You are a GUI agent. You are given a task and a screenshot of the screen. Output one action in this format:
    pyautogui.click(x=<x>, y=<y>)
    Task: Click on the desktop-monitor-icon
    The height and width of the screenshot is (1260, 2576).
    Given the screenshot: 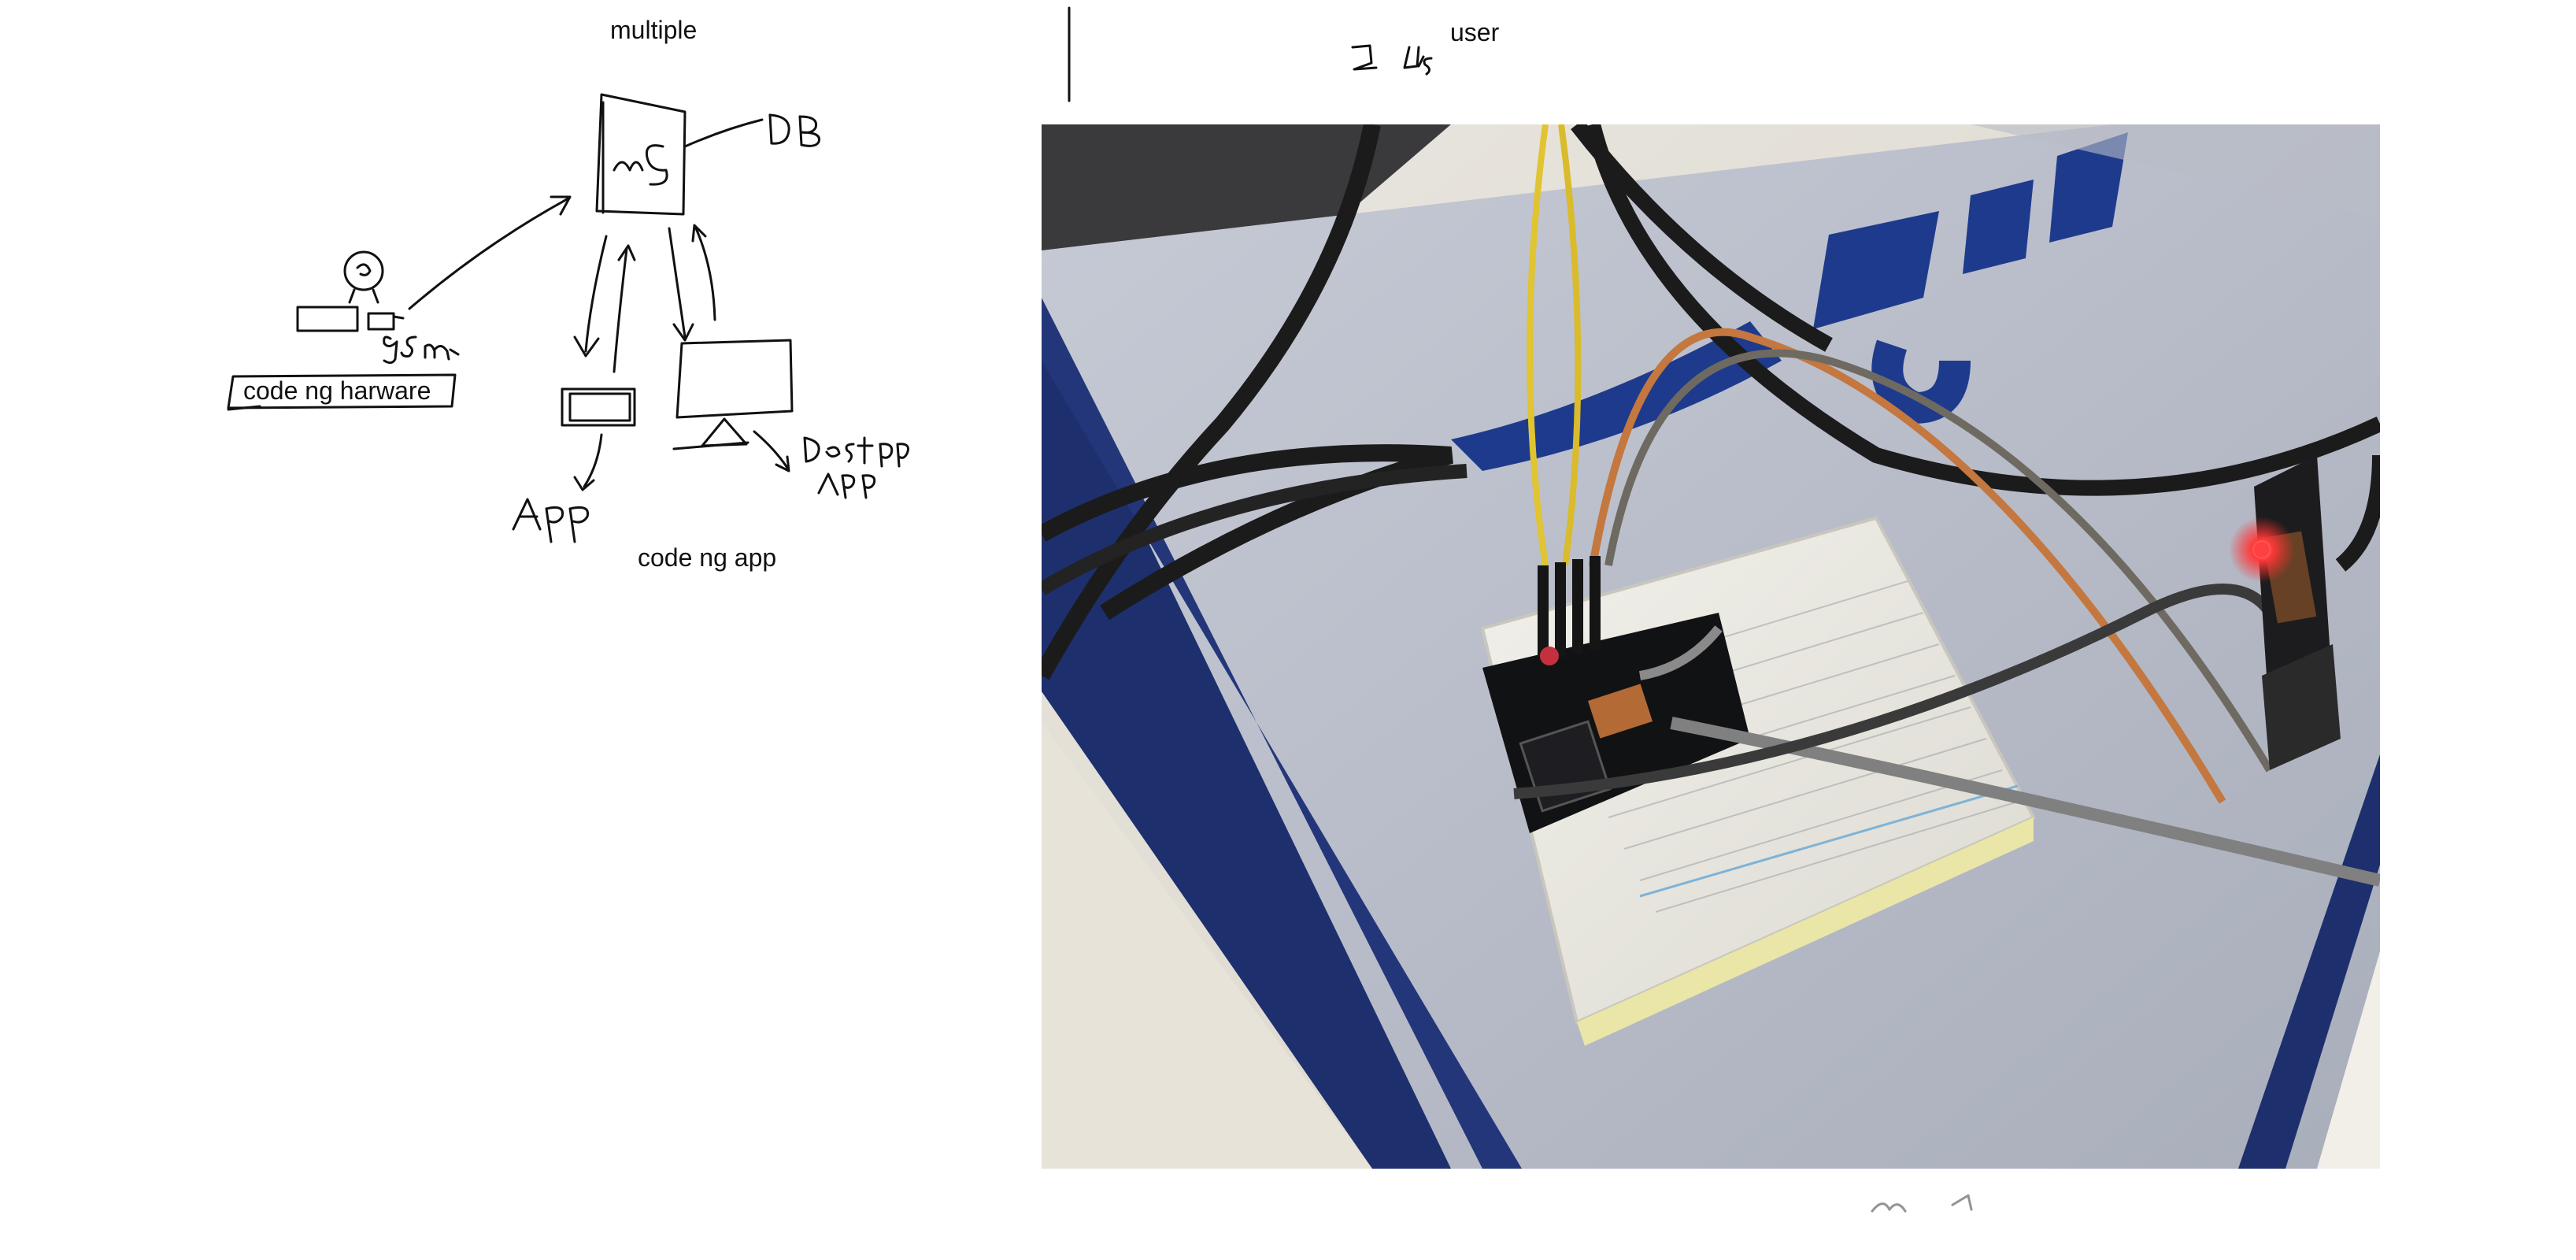 What is the action you would take?
    pyautogui.click(x=733, y=394)
    